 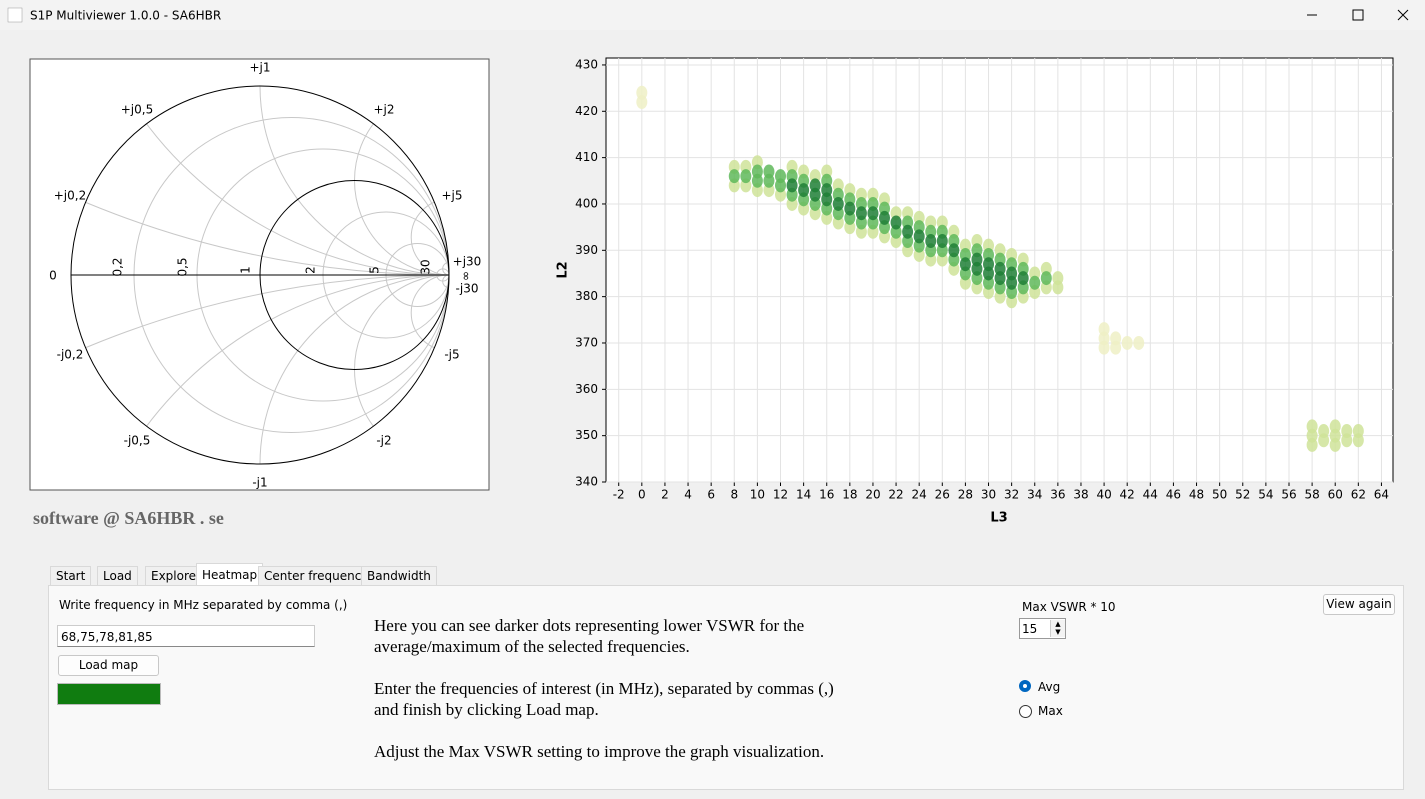 What do you see at coordinates (174, 575) in the screenshot?
I see `tab: Explore` at bounding box center [174, 575].